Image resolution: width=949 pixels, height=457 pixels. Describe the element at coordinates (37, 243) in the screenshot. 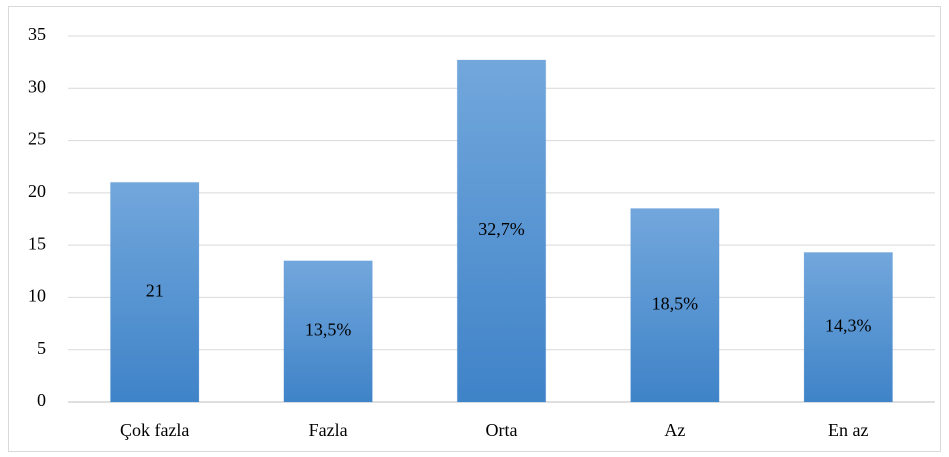

I see `y-tick-label: 15` at that location.